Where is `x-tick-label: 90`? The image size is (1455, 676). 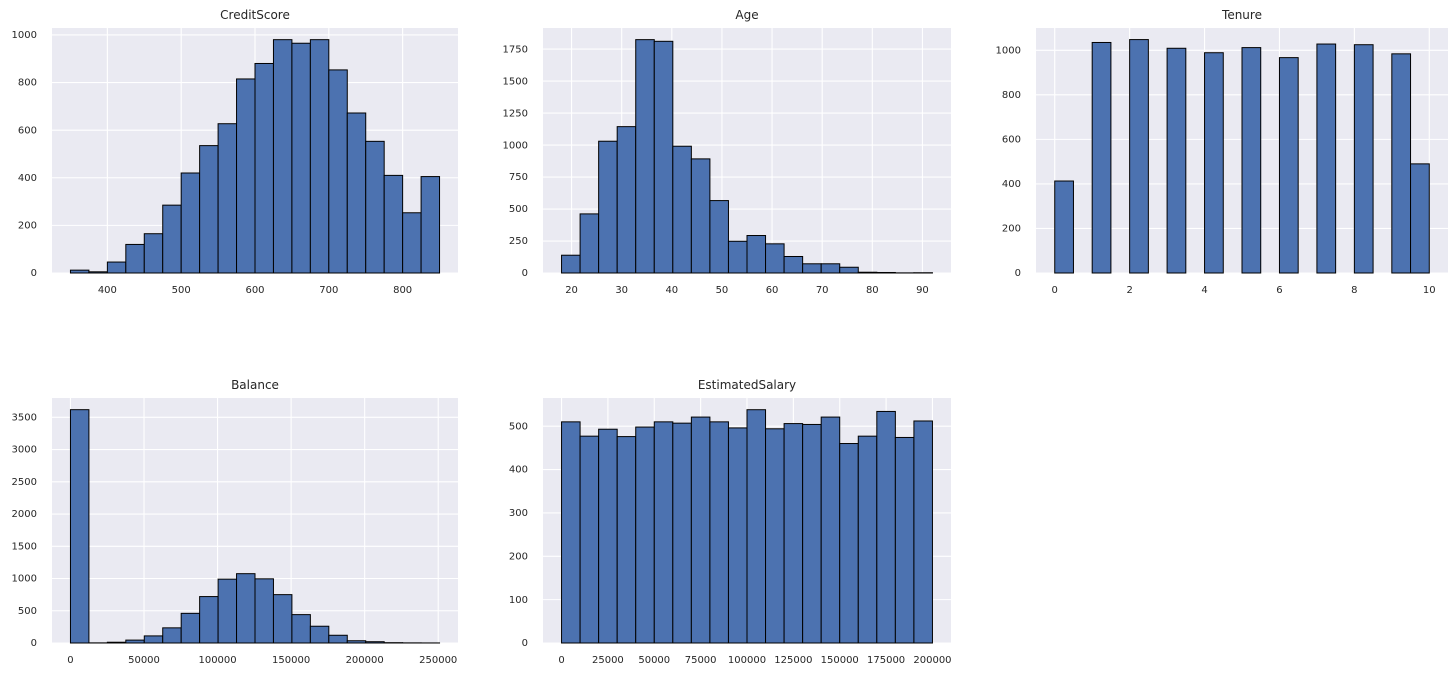
x-tick-label: 90 is located at coordinates (922, 290).